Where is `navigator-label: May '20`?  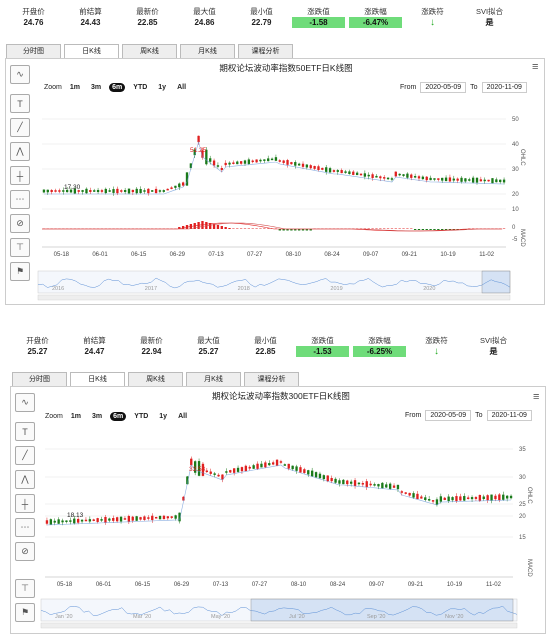 navigator-label: May '20 is located at coordinates (220, 617).